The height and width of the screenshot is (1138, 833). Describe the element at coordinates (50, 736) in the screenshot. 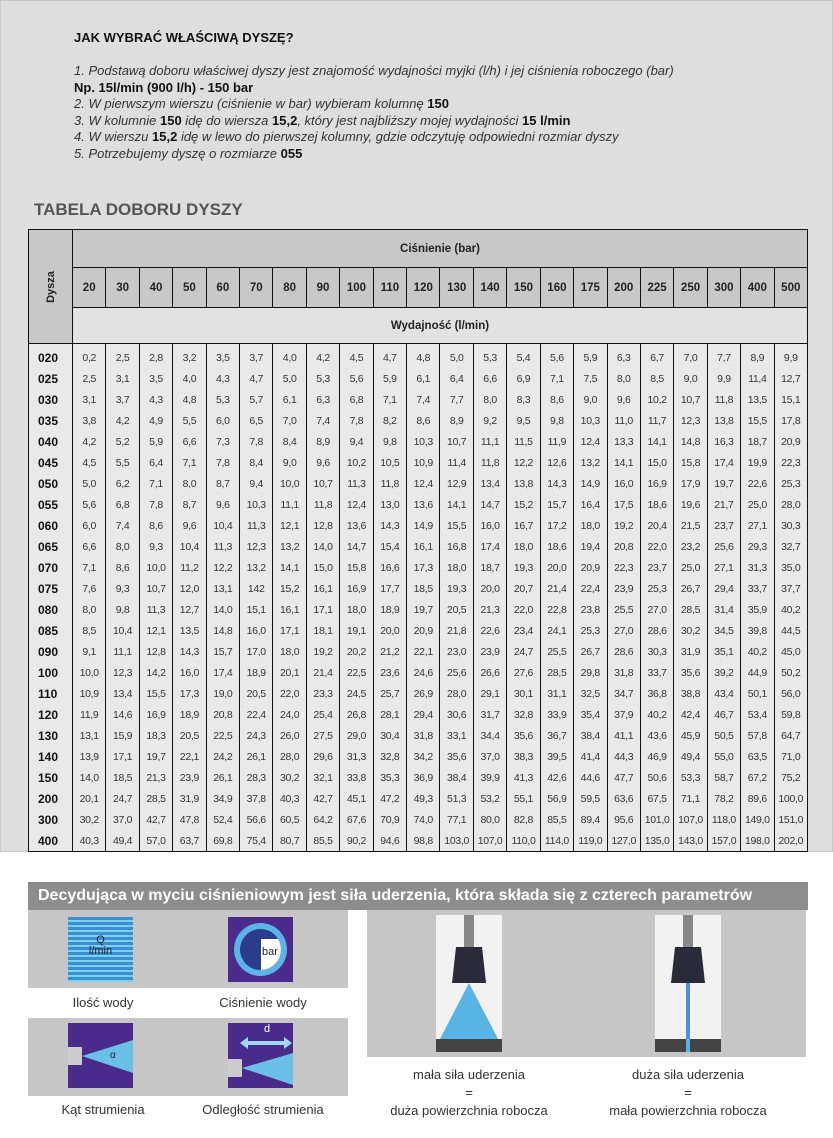

I see `nozzle-size: 130` at that location.